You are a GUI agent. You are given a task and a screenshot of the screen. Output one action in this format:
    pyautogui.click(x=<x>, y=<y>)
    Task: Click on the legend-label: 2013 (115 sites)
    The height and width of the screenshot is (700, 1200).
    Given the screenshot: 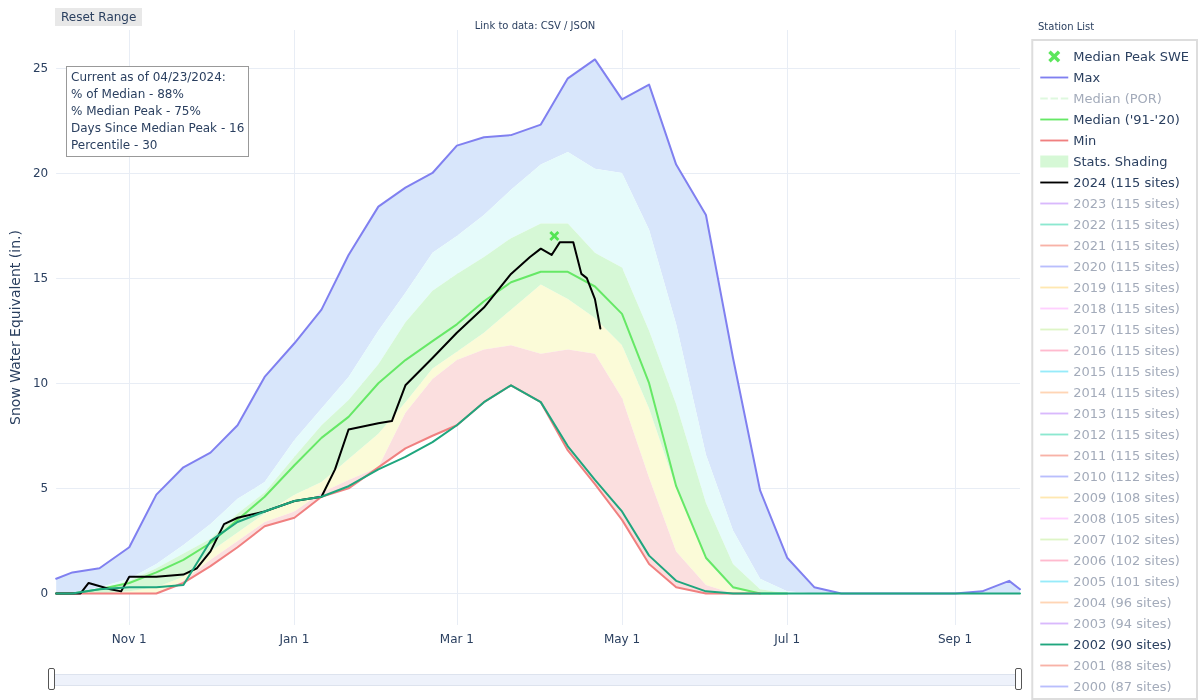 What is the action you would take?
    pyautogui.click(x=1126, y=413)
    